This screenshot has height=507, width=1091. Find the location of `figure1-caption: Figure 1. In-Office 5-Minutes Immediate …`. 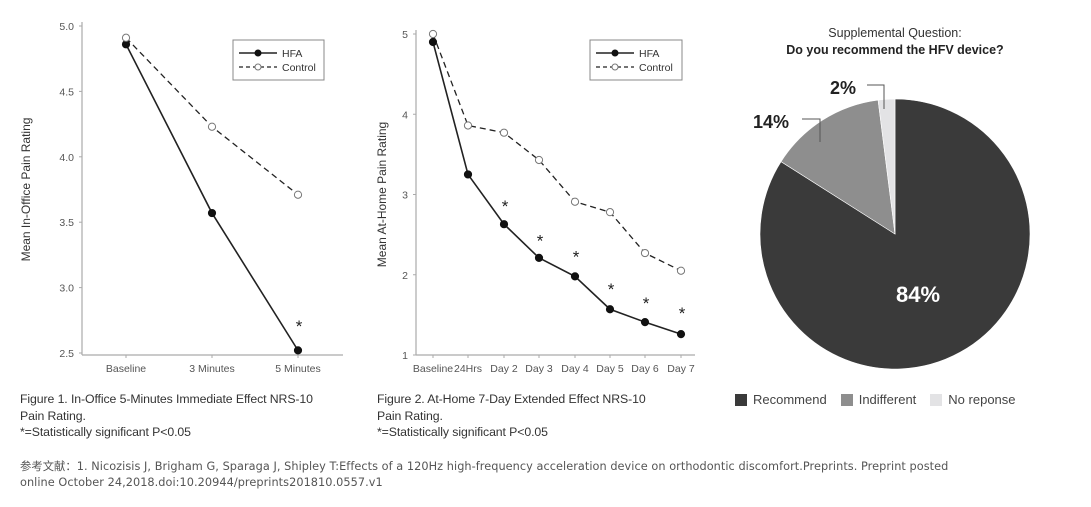

figure1-caption: Figure 1. In-Office 5-Minutes Immediate … is located at coordinates (166, 416).